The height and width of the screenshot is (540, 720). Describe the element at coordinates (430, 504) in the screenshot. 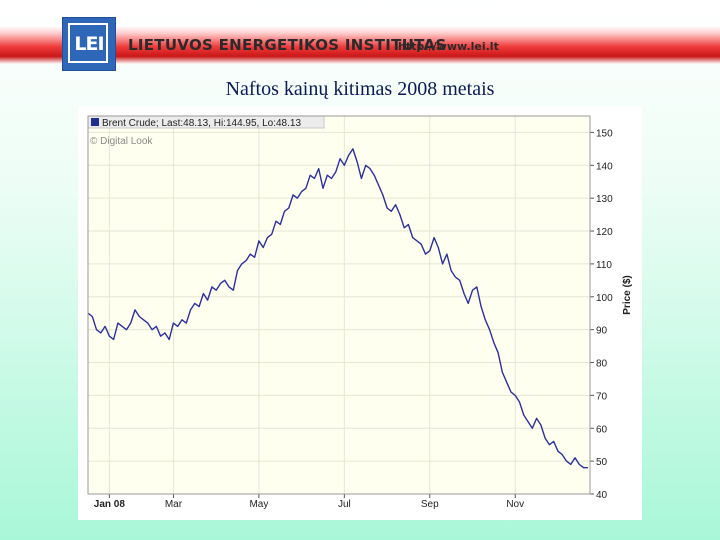

I see `x-tick-label: Sep` at that location.